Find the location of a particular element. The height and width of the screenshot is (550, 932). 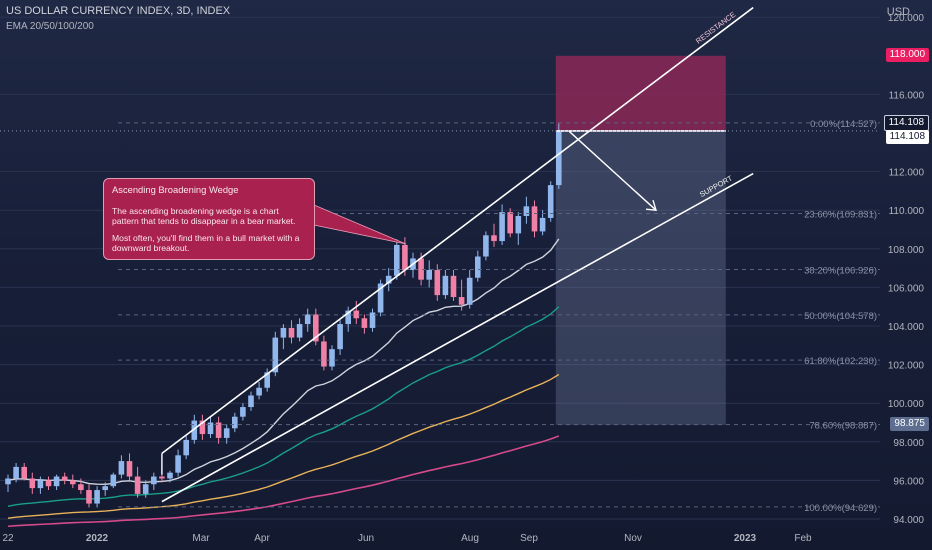

projection-arrow is located at coordinates (612, 170).